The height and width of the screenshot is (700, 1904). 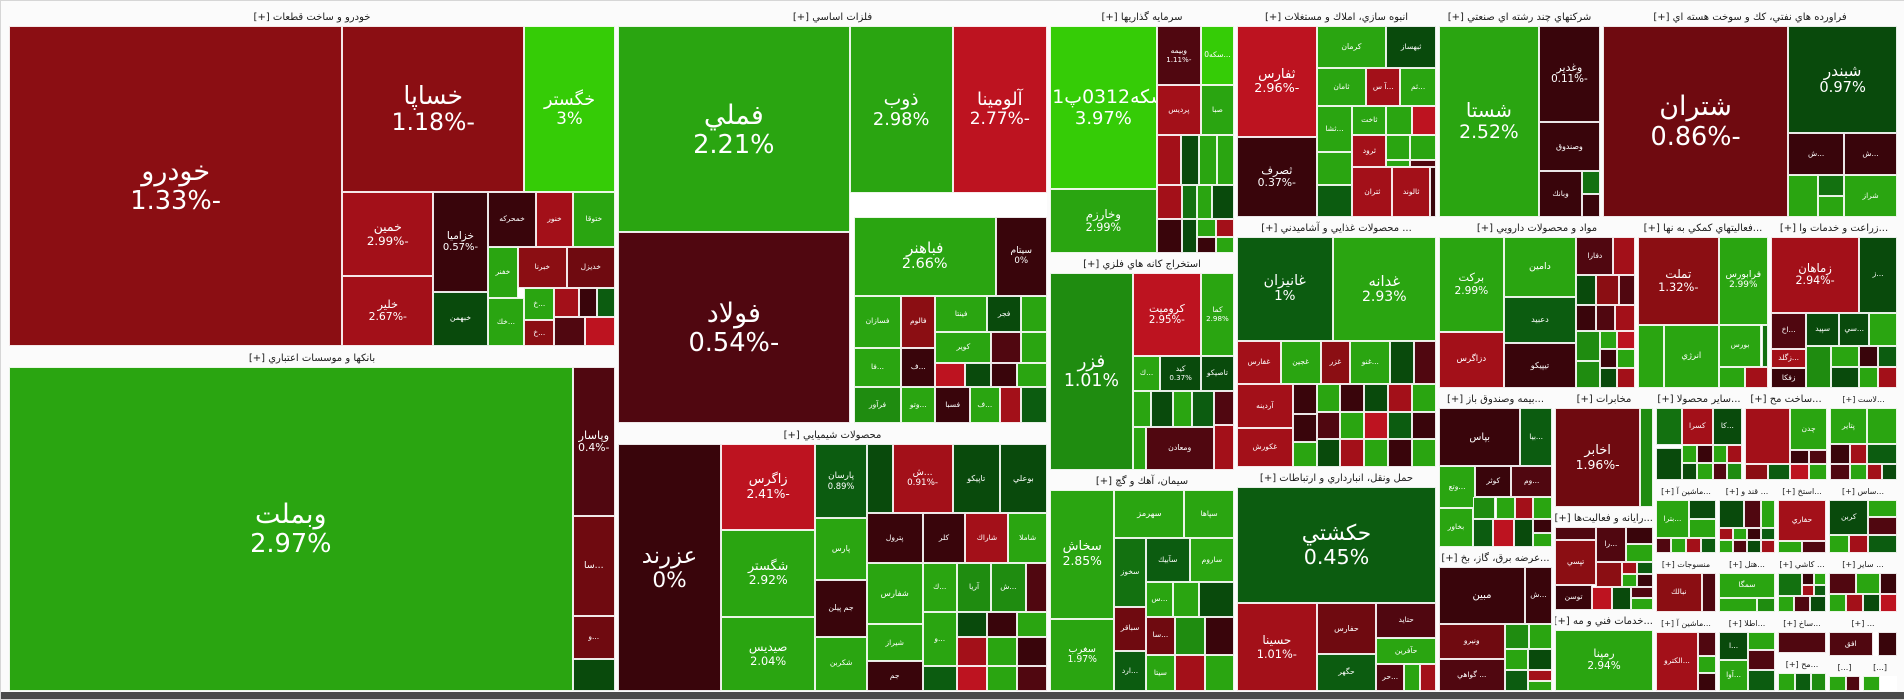 I want to click on treemap-tile: سيتا, so click(x=1160, y=672).